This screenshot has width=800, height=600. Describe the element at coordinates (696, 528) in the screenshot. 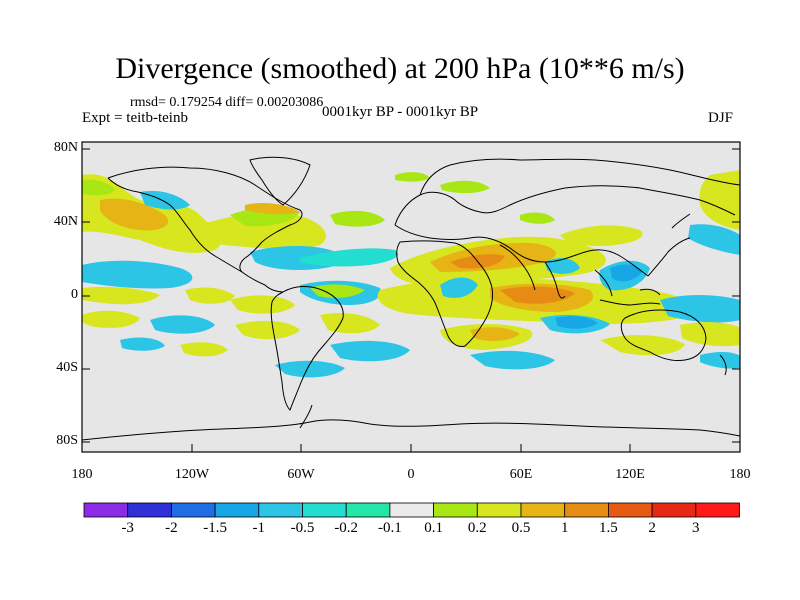

I see `colorbar-label: 3` at that location.